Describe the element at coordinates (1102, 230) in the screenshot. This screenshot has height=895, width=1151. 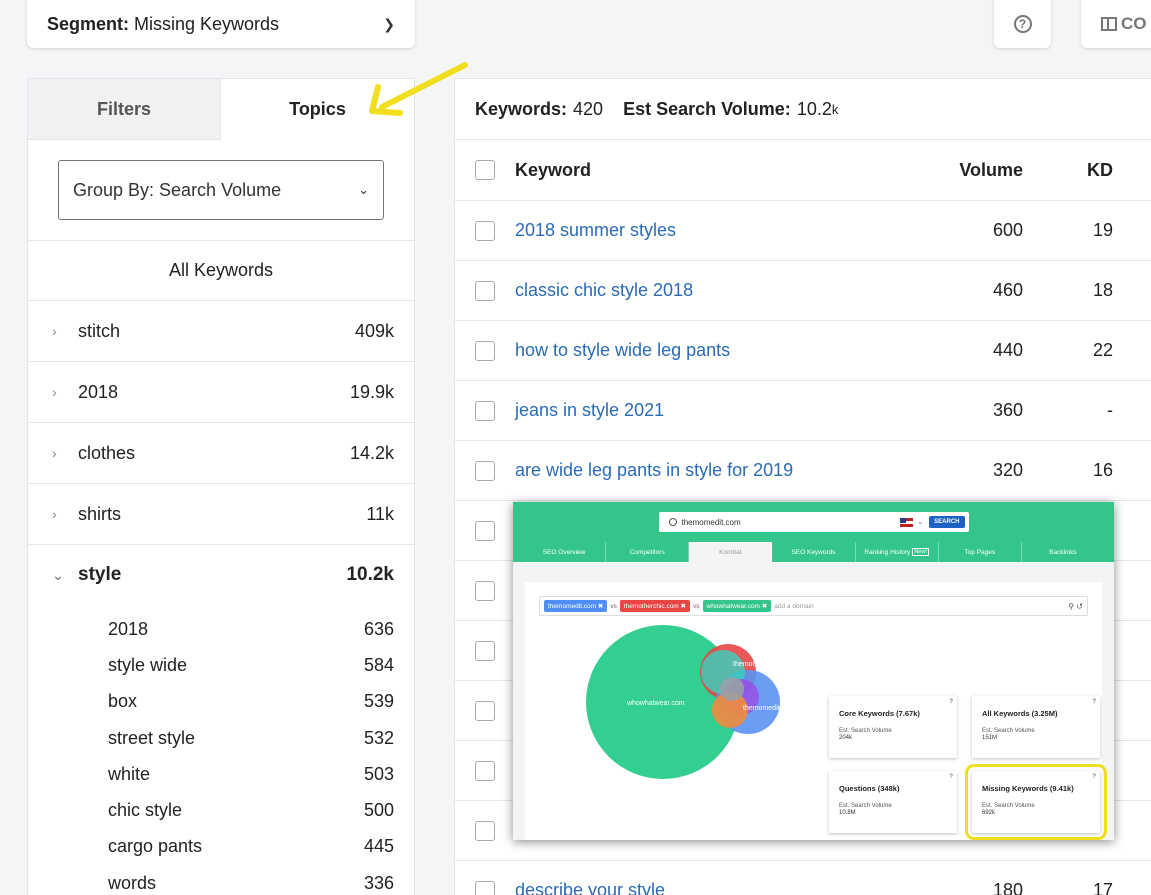
I see `kd-cell: 19` at that location.